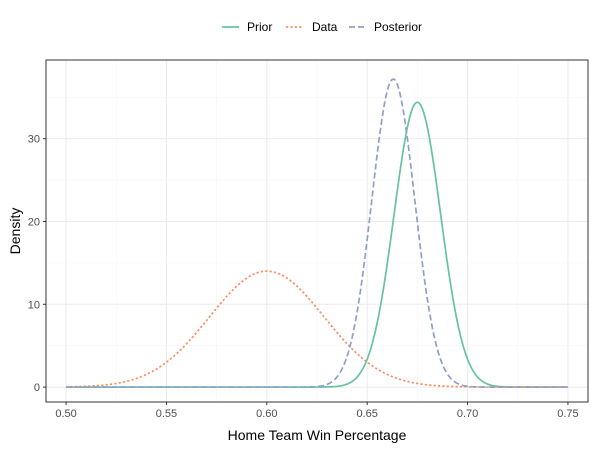 The height and width of the screenshot is (450, 600). Describe the element at coordinates (317, 435) in the screenshot. I see `x-axis-title: Home Team Win Percentage` at that location.